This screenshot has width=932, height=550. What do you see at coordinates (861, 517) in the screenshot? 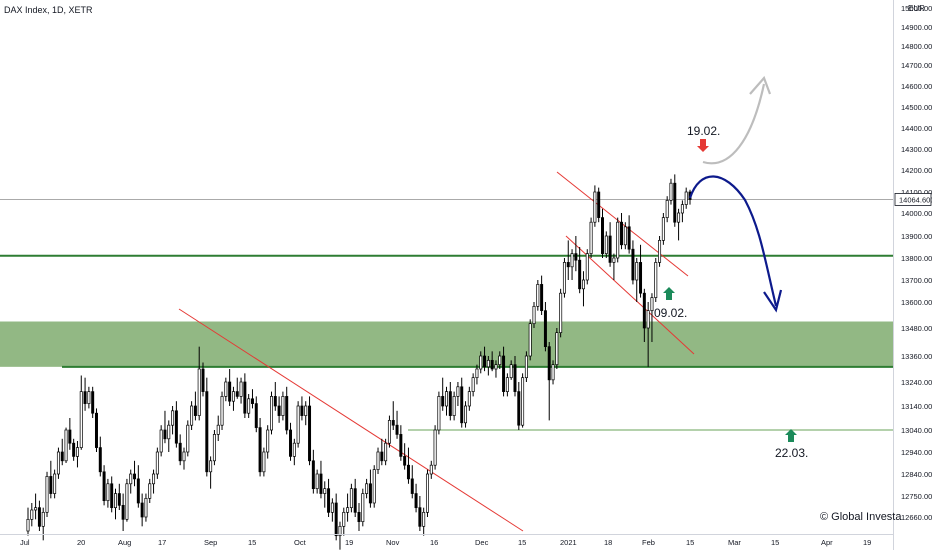
I see `watermark: © Global Investa` at bounding box center [861, 517].